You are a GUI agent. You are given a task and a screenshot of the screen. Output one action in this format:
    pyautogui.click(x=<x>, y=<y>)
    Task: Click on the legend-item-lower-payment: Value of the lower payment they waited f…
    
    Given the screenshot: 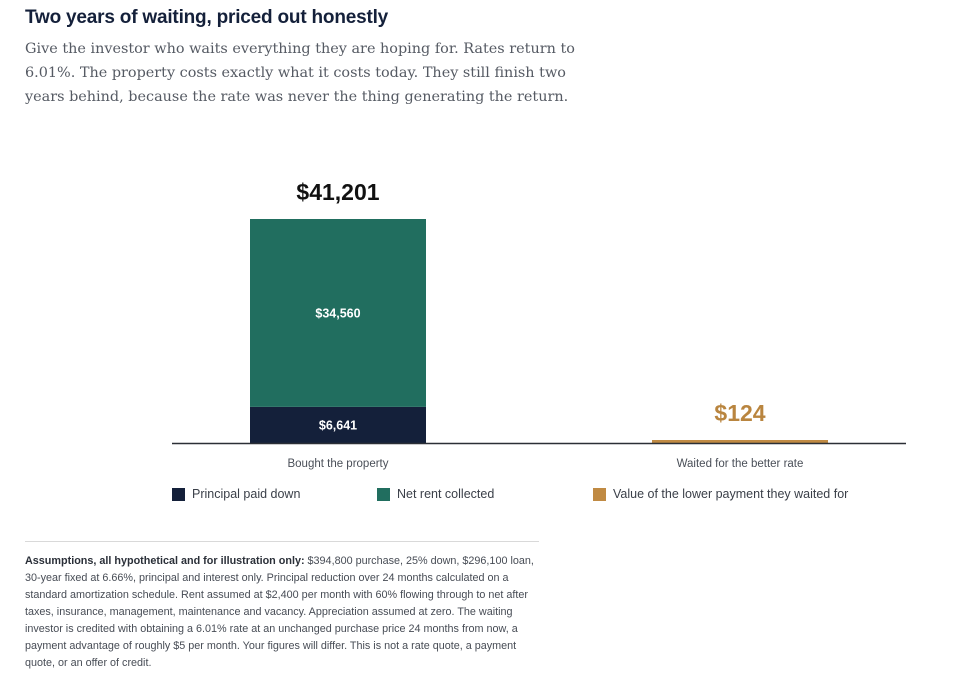 What is the action you would take?
    pyautogui.click(x=720, y=494)
    